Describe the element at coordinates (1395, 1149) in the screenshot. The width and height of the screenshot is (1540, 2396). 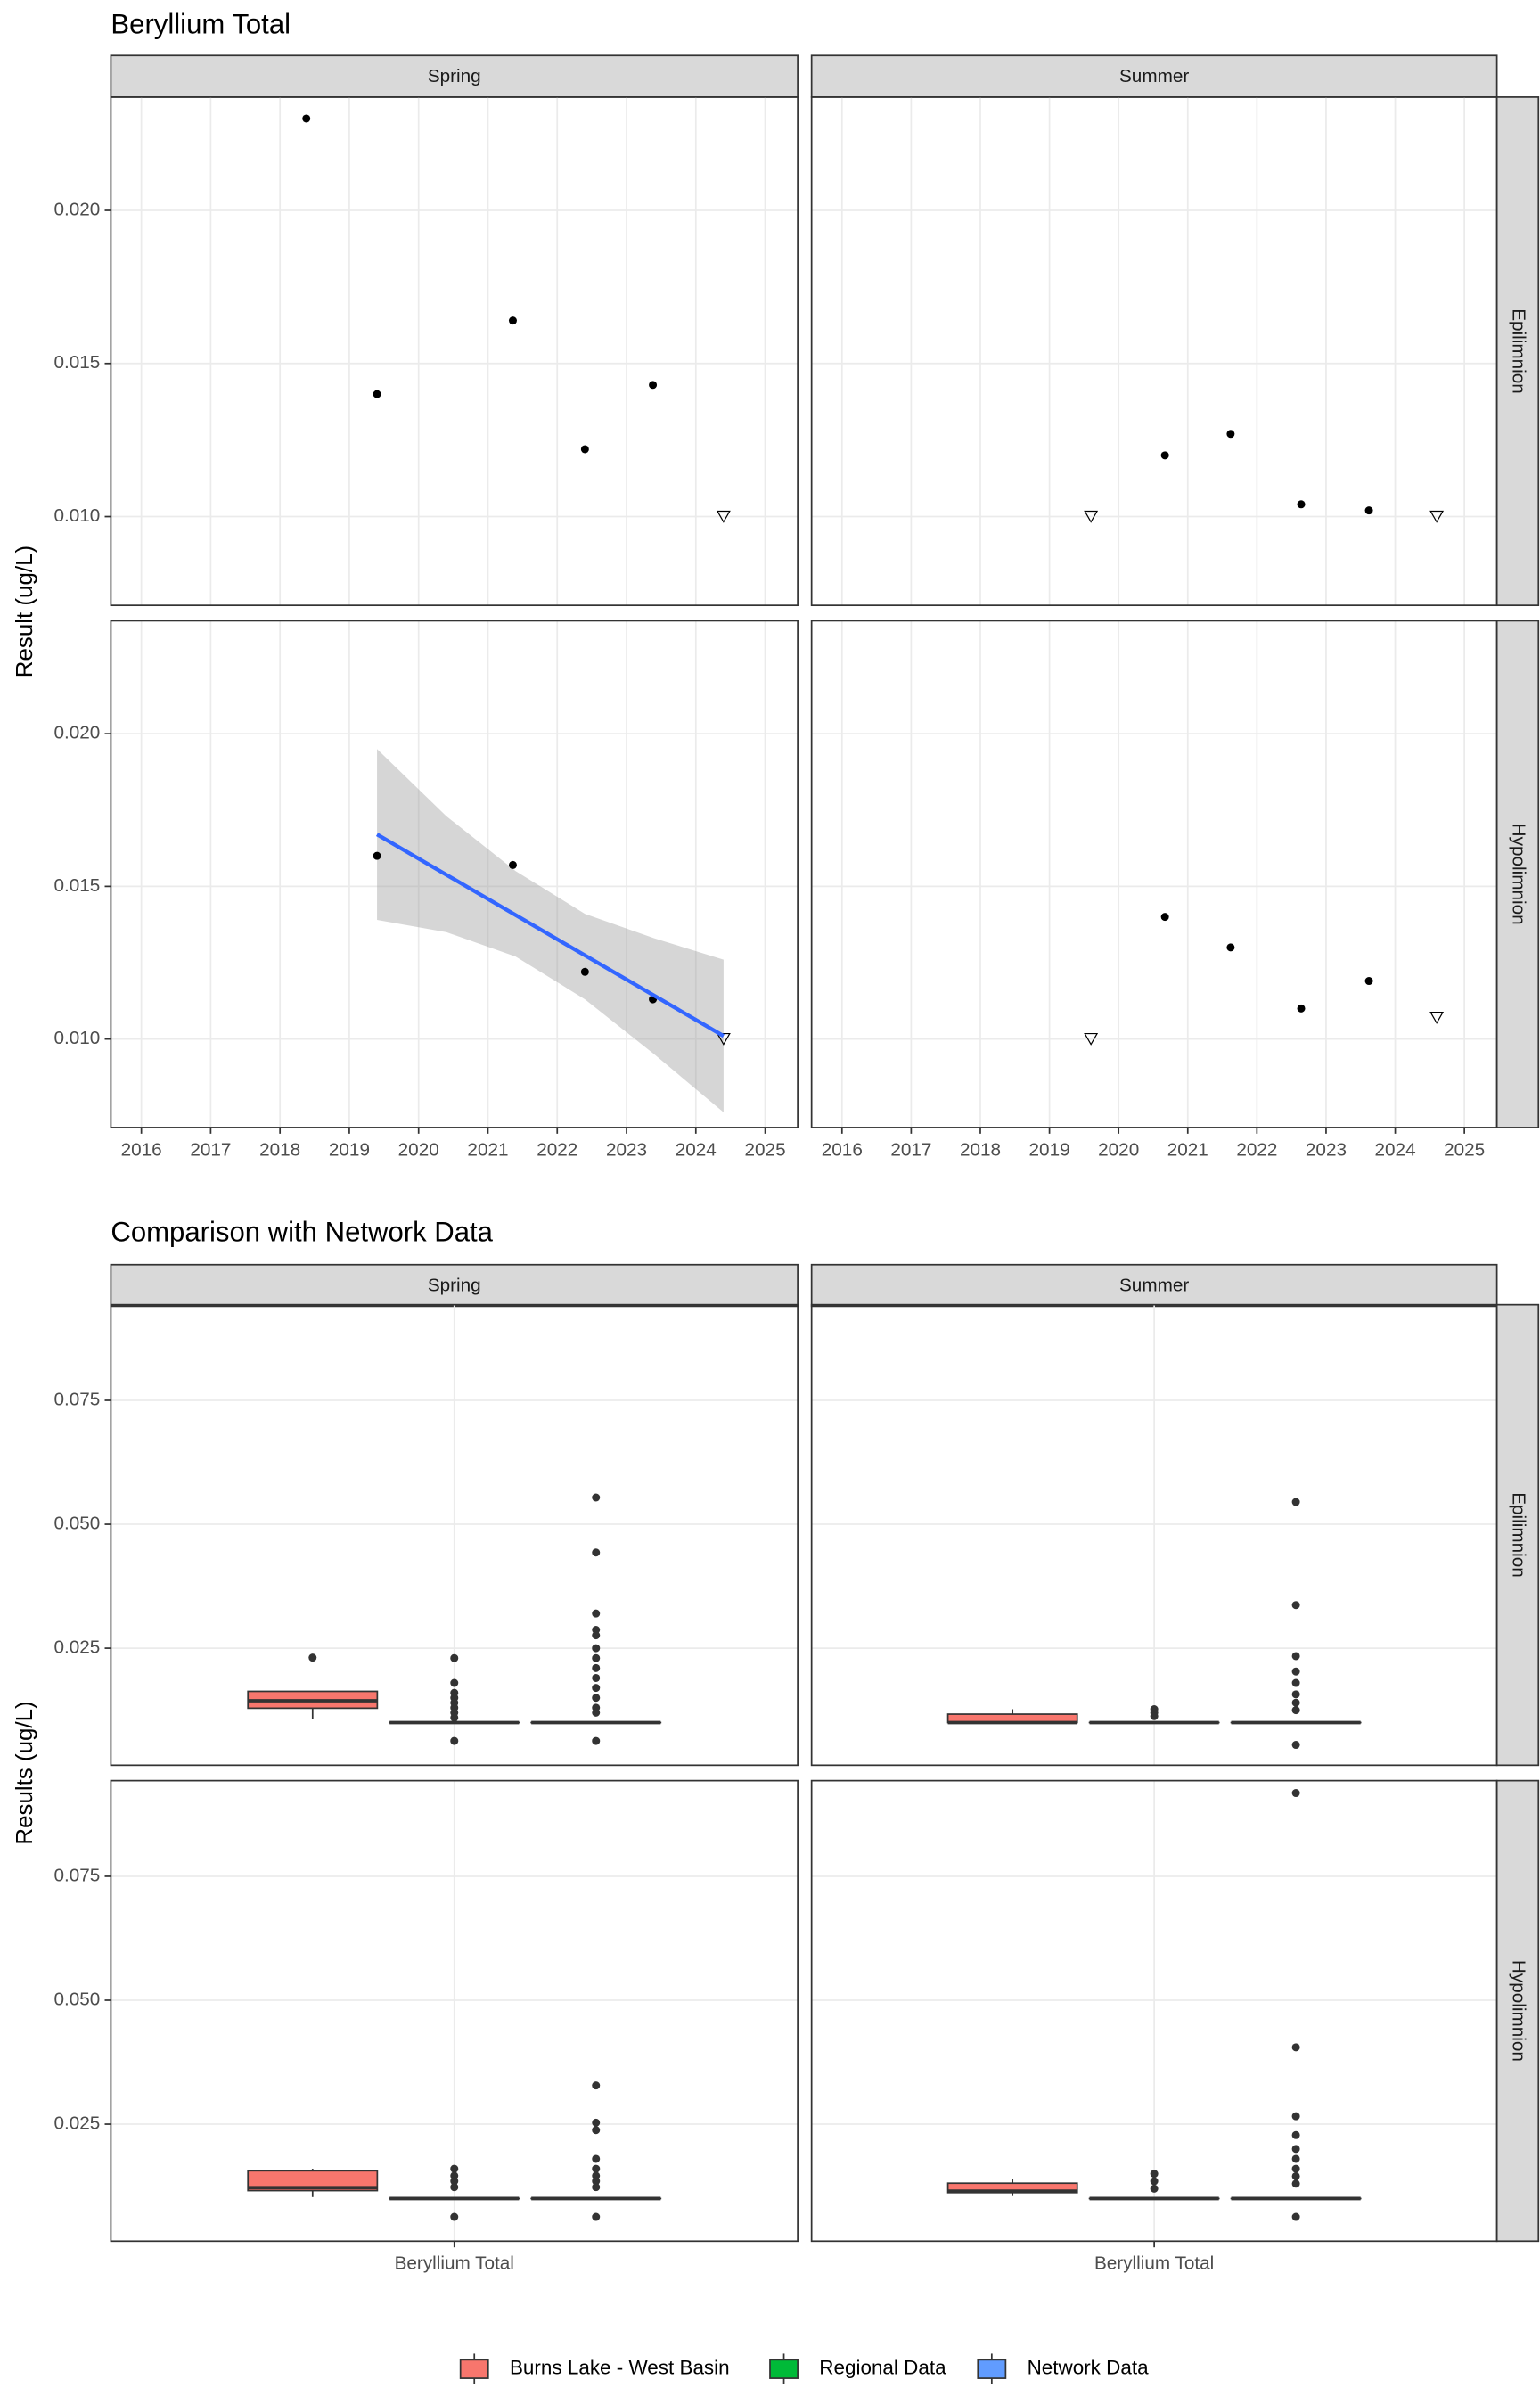
I see `x-tick-label: 2024` at that location.